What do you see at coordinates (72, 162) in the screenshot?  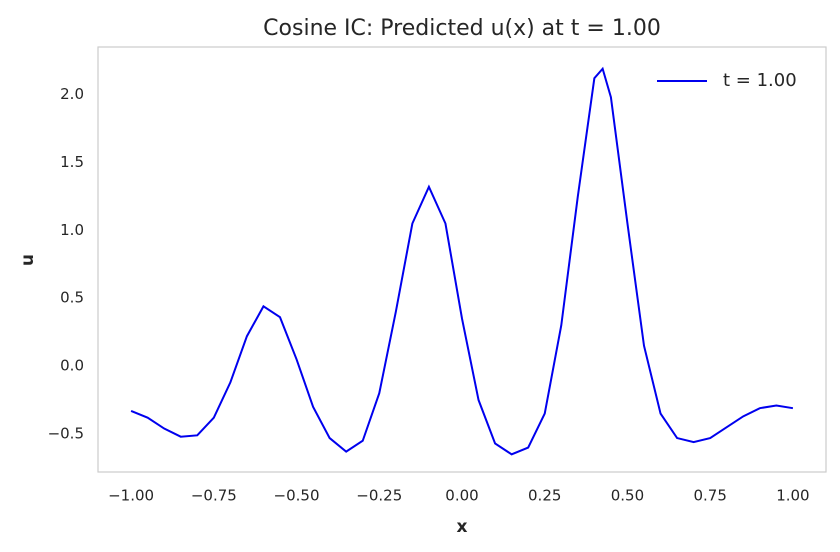 I see `y-tick-label: 1.5` at bounding box center [72, 162].